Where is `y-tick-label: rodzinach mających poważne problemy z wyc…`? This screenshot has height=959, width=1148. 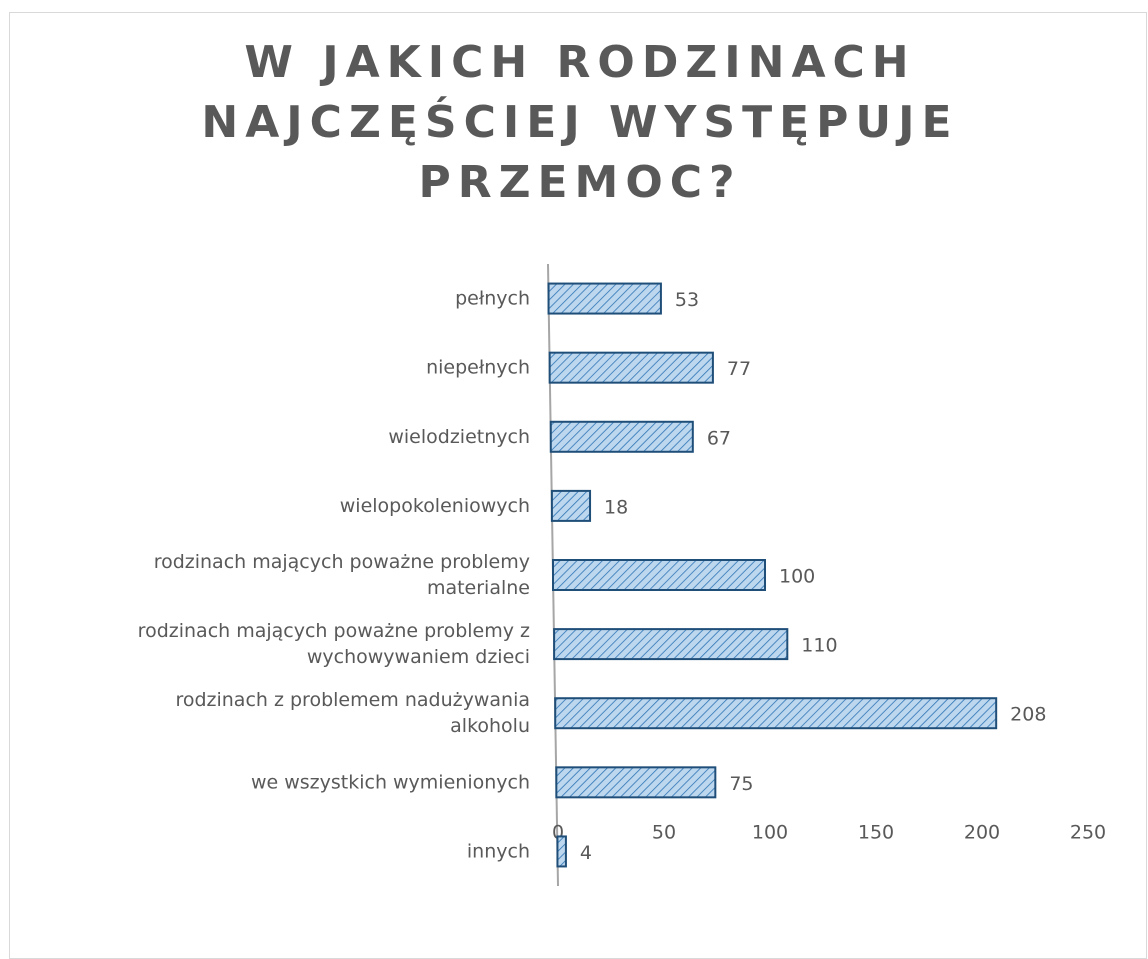
y-tick-label: rodzinach mających poważne problemy z wyc… is located at coordinates (334, 644).